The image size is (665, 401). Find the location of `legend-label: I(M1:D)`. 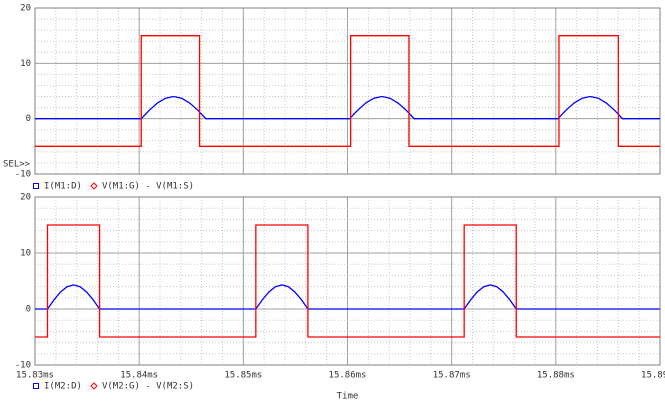

legend-label: I(M1:D) is located at coordinates (63, 187).